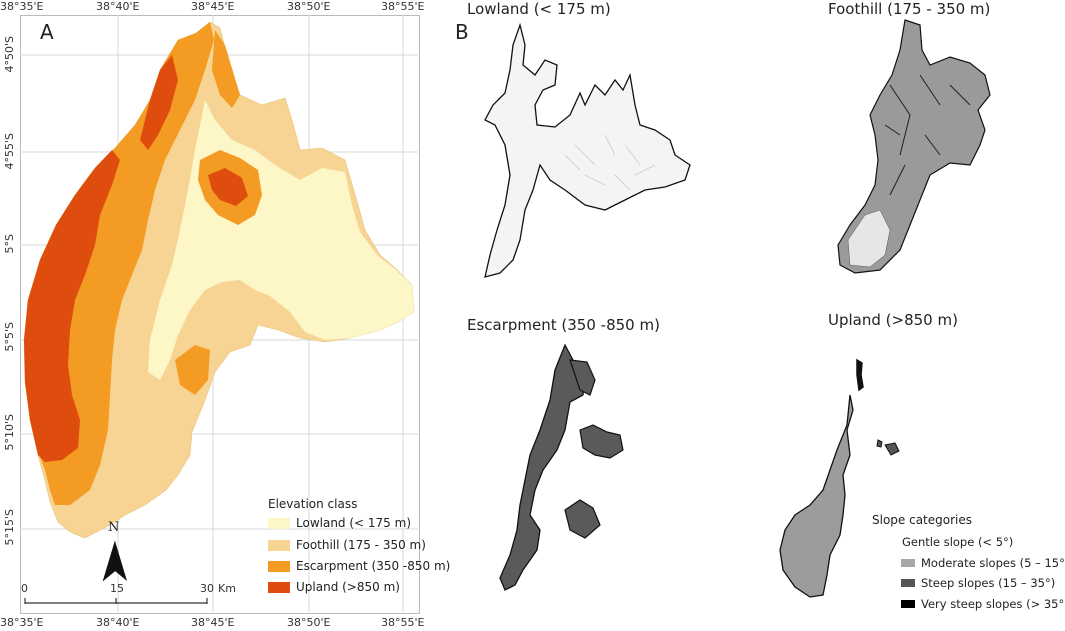  Describe the element at coordinates (462, 32) in the screenshot. I see `panel-b-label: B` at that location.